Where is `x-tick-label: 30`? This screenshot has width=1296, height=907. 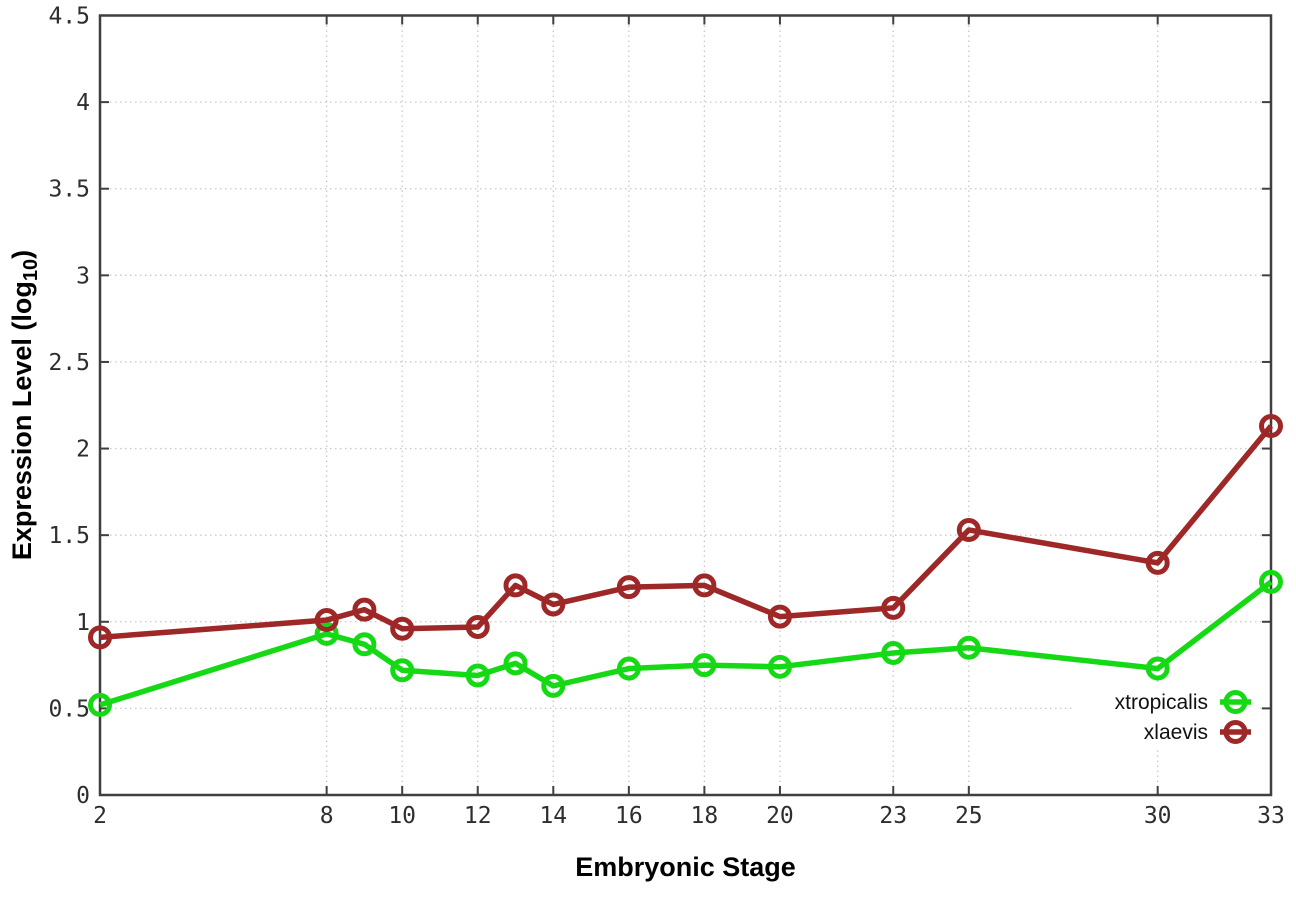
x-tick-label: 30 is located at coordinates (1158, 816).